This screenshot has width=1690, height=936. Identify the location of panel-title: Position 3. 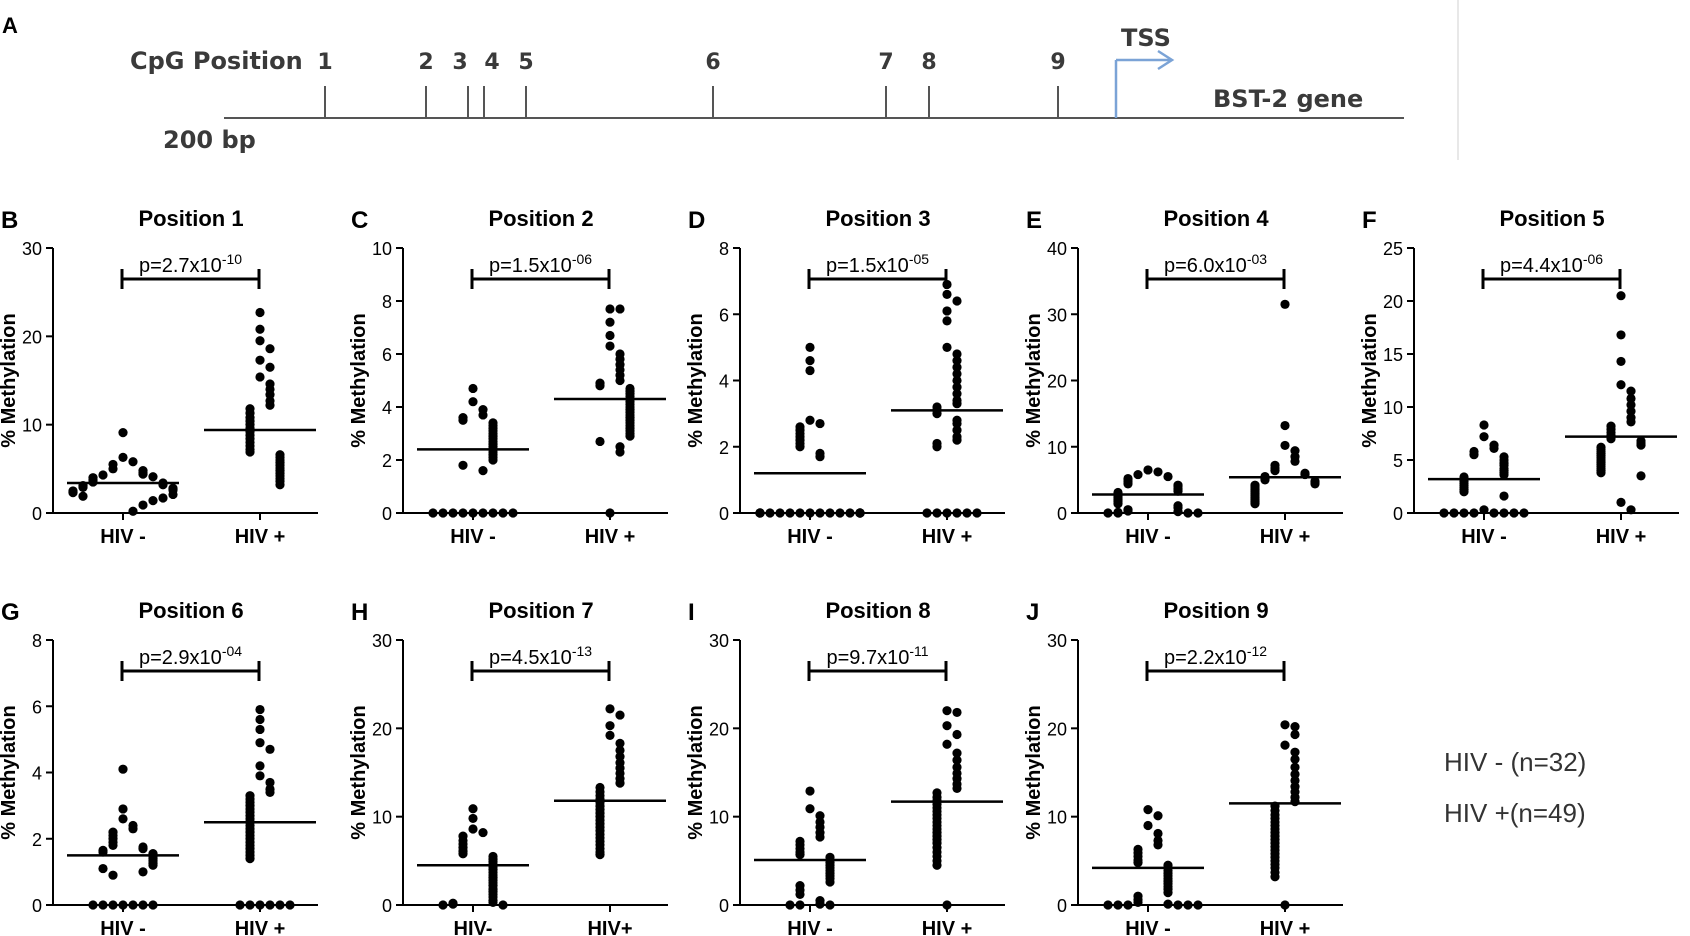
(877, 218).